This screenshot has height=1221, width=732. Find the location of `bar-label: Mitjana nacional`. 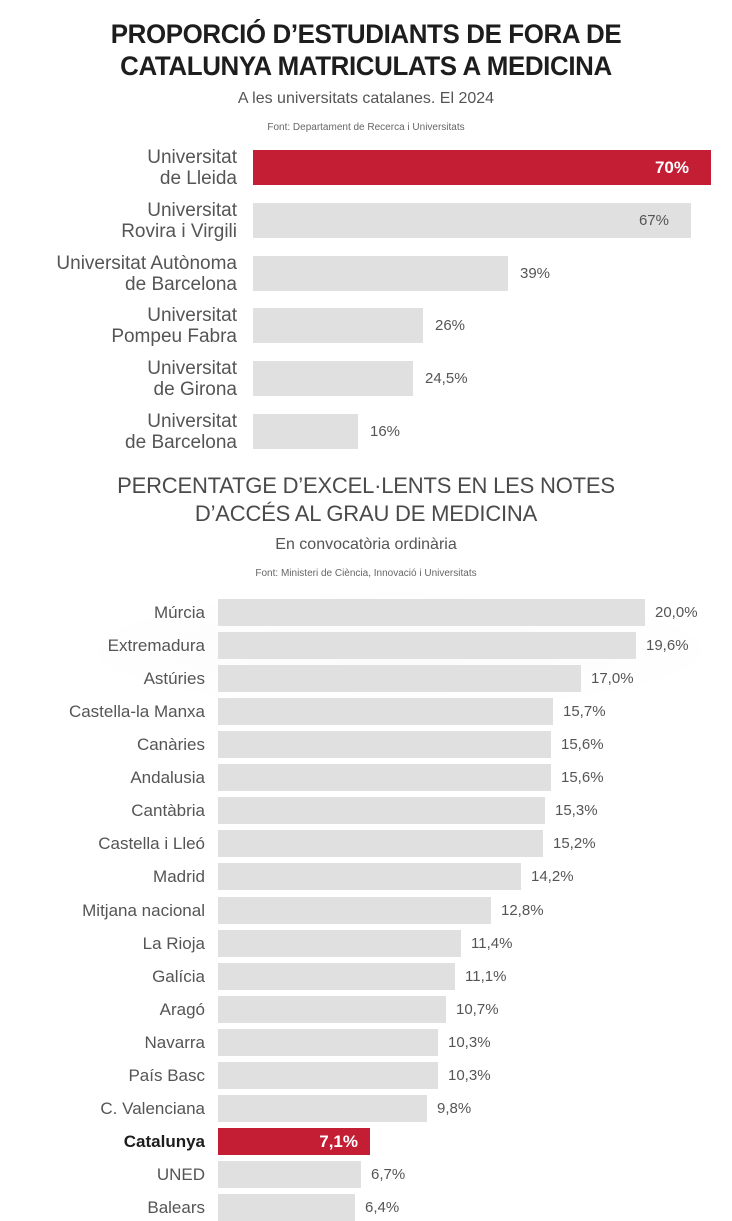

bar-label: Mitjana nacional is located at coordinates (143, 910).